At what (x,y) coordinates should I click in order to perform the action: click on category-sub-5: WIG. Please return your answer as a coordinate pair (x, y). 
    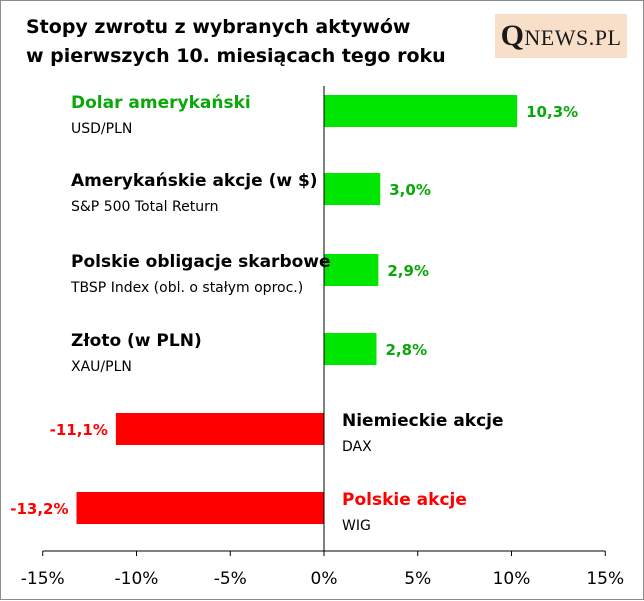
    Looking at the image, I should click on (356, 526).